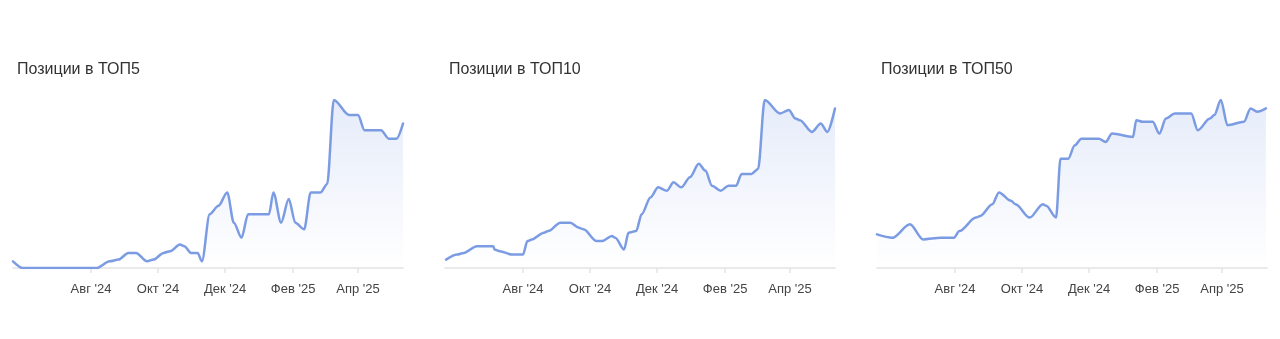  Describe the element at coordinates (947, 68) in the screenshot. I see `chart-title: Позиции в ТОП50` at that location.